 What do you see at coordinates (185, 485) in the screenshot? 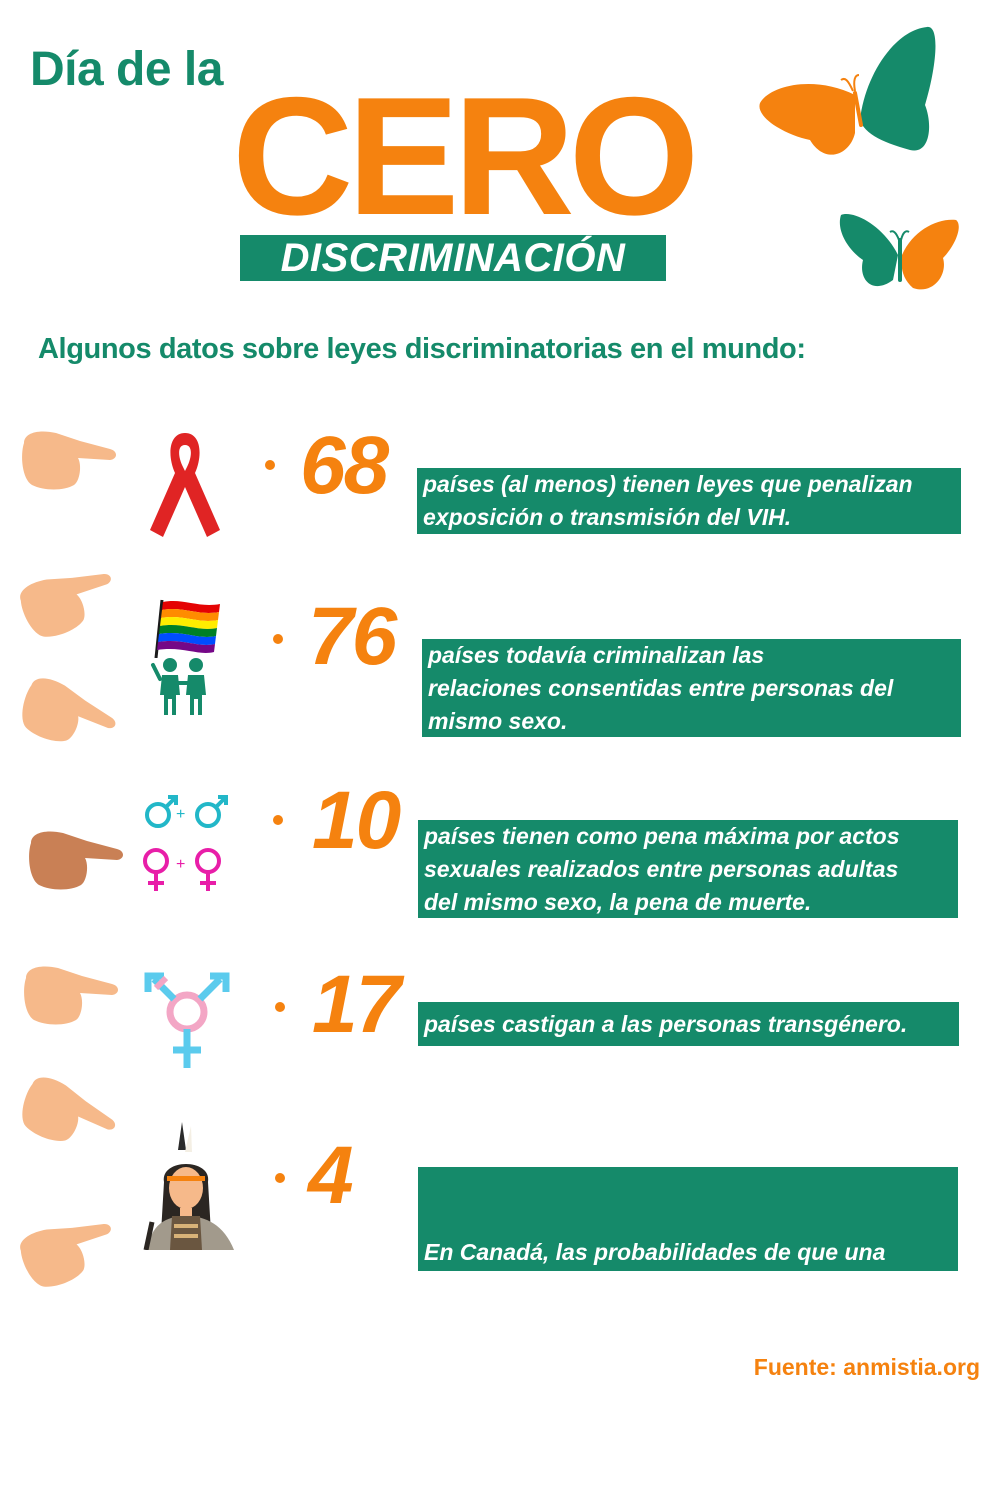
I see `aids-ribbon-icon` at bounding box center [185, 485].